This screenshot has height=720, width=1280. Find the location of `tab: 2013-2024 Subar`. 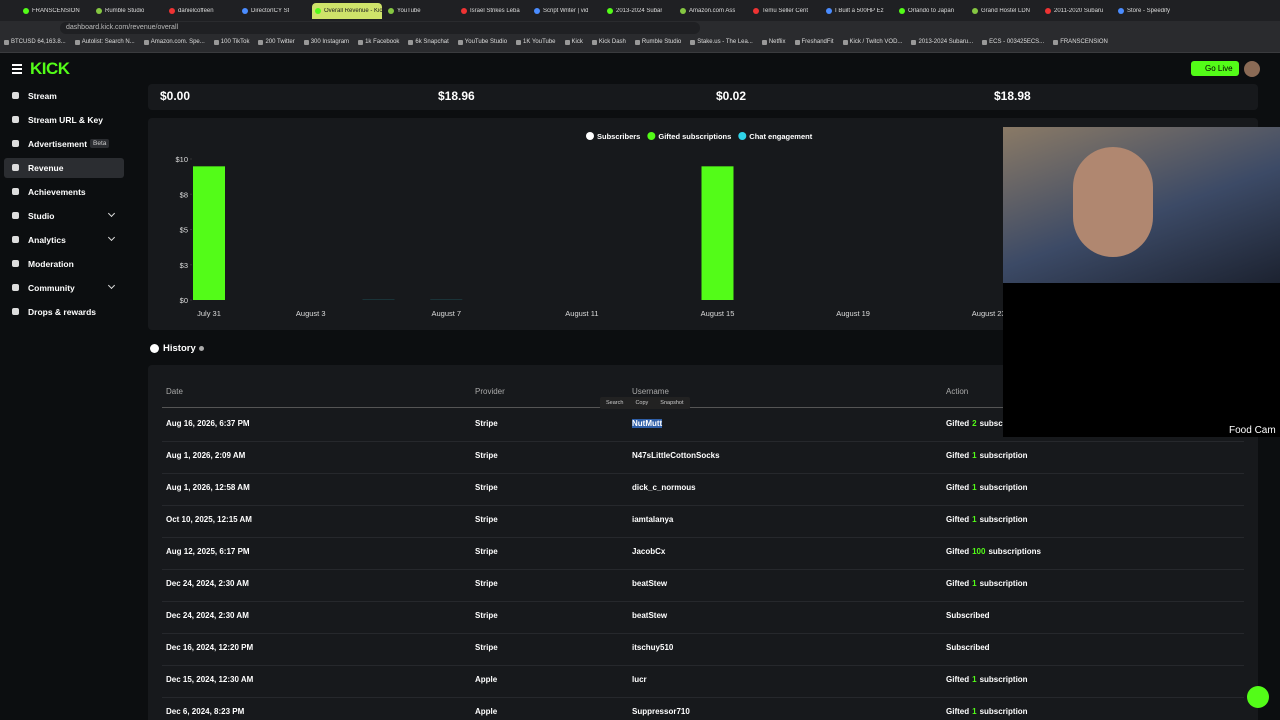

tab: 2013-2024 Subar is located at coordinates (639, 11).